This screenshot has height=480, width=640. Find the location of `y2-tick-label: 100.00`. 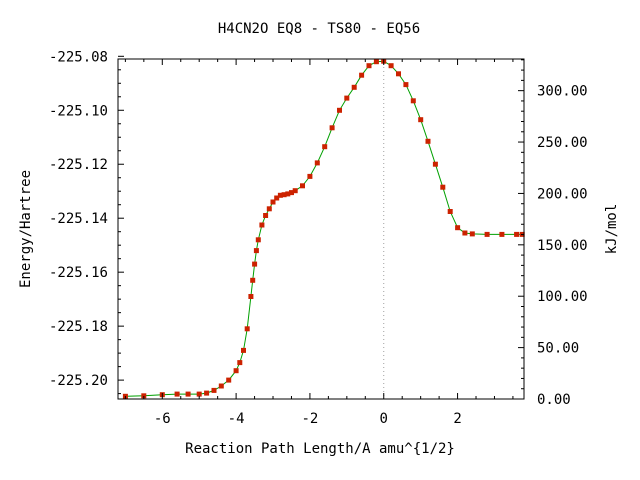

y2-tick-label: 100.00 is located at coordinates (562, 297).